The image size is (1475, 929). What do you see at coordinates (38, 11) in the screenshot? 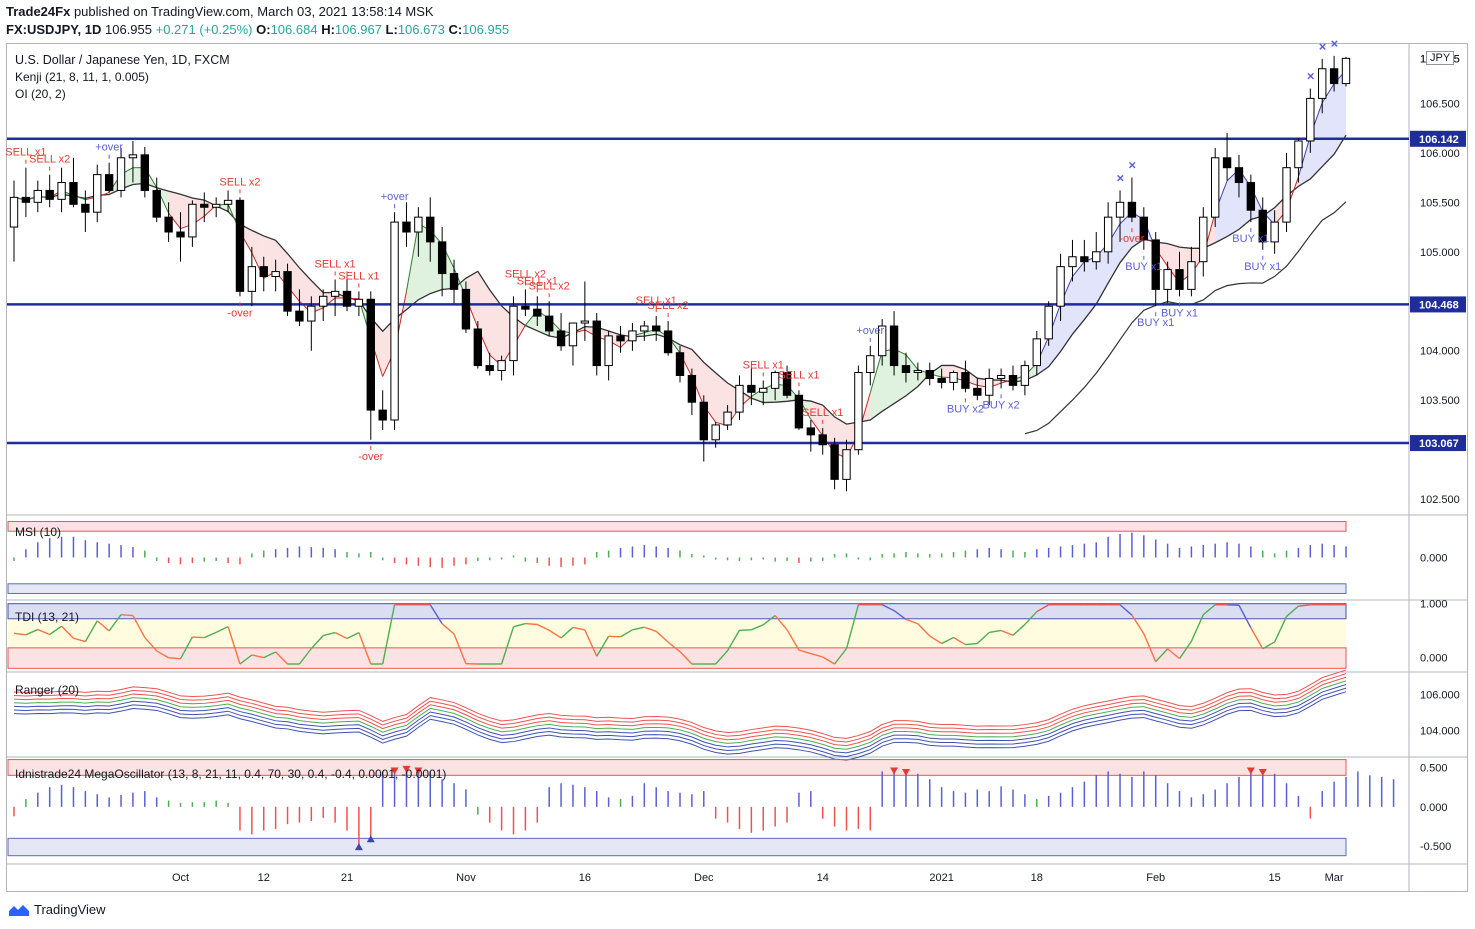
I see `publisher-name: Trade24Fx` at bounding box center [38, 11].